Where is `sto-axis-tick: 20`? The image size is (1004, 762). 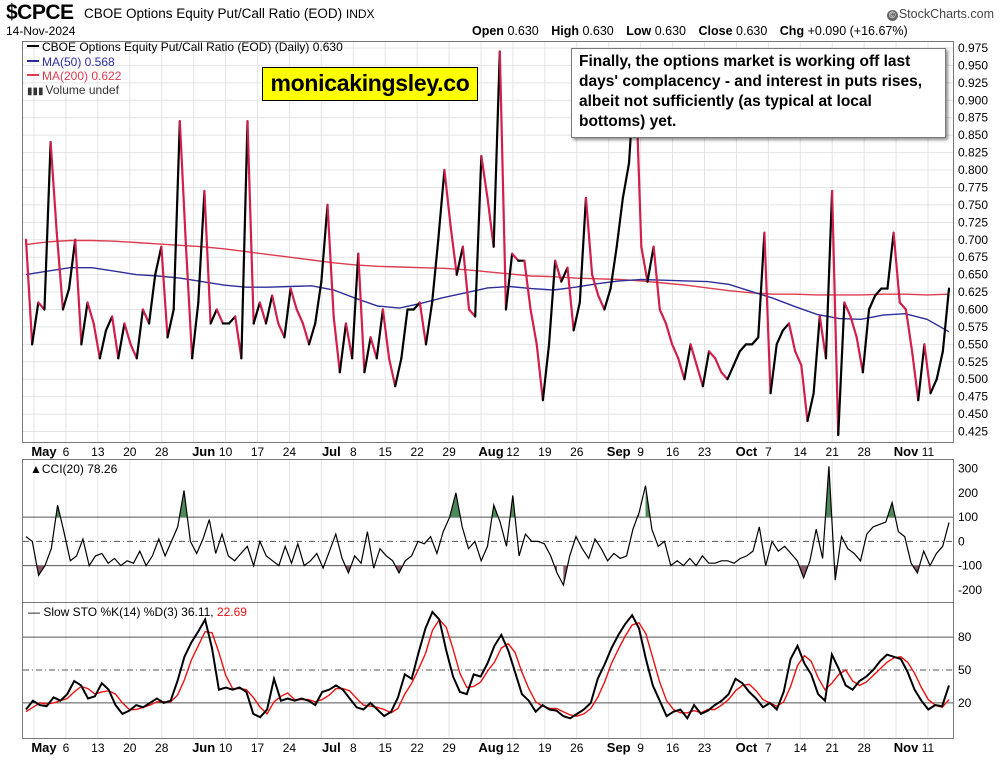
sto-axis-tick: 20 is located at coordinates (965, 703).